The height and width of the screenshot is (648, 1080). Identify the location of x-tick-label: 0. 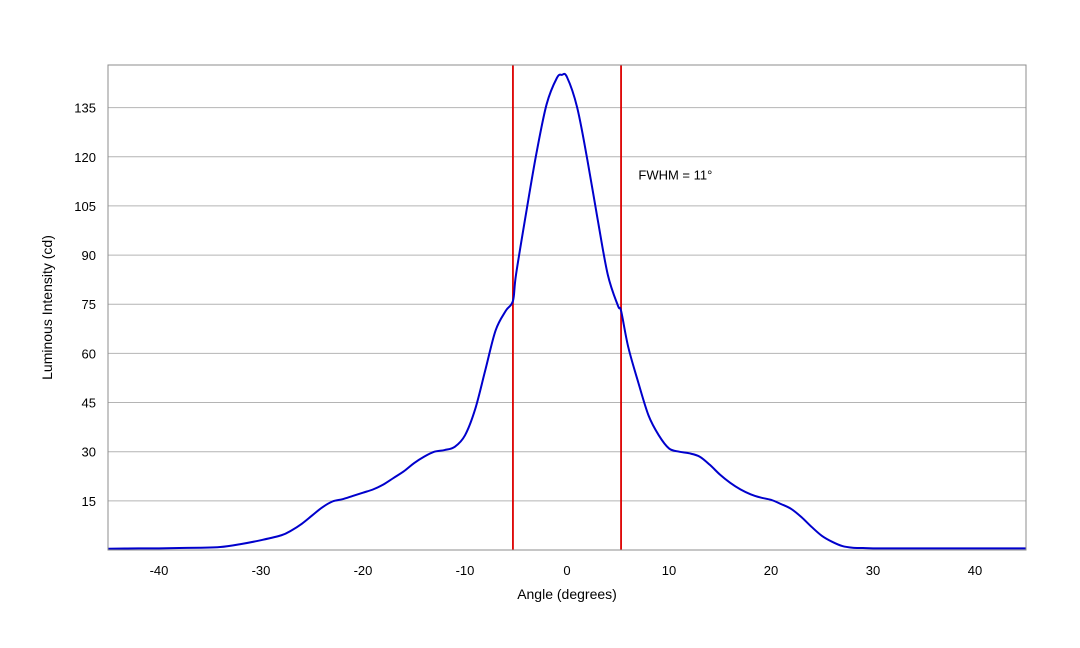
(566, 570).